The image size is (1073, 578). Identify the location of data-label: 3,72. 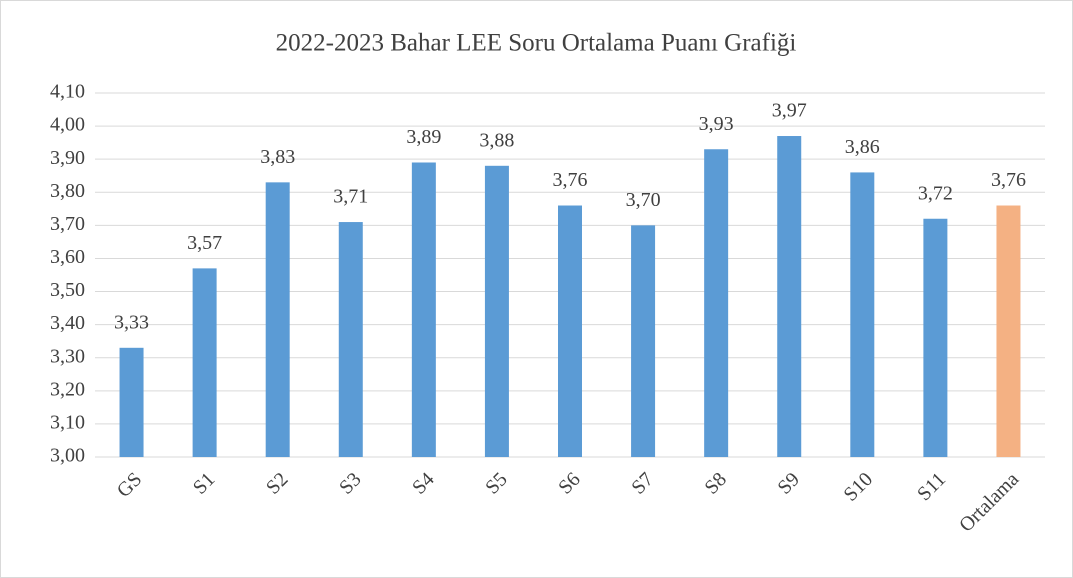
(935, 193).